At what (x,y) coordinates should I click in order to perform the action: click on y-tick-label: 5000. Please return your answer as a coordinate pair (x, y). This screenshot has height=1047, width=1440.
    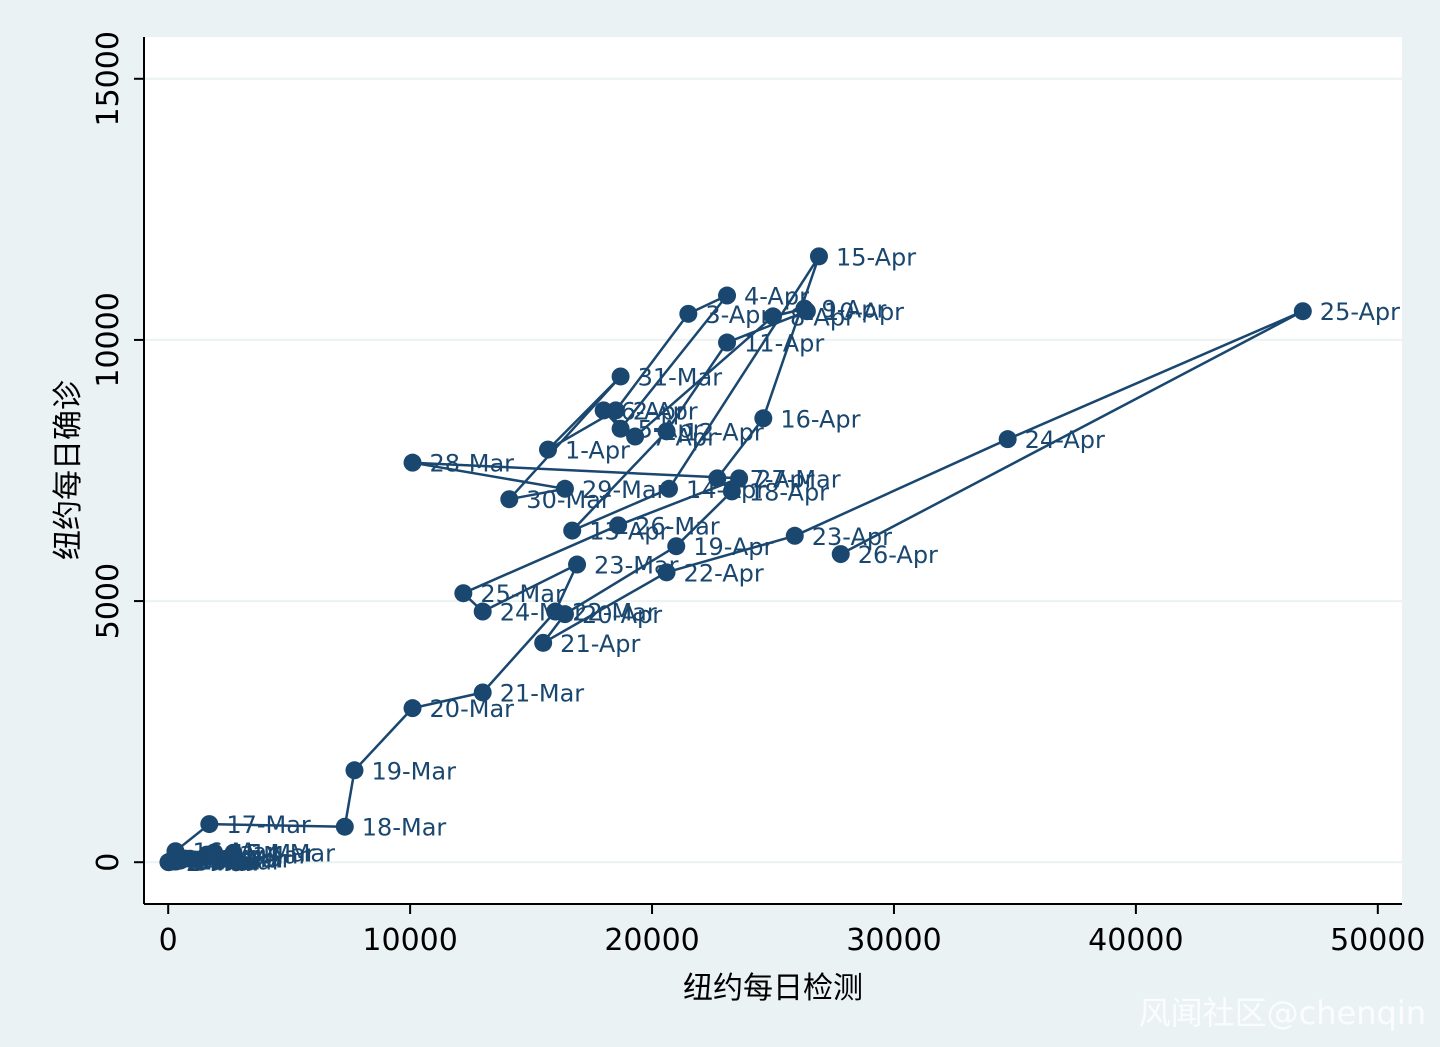
    Looking at the image, I should click on (108, 601).